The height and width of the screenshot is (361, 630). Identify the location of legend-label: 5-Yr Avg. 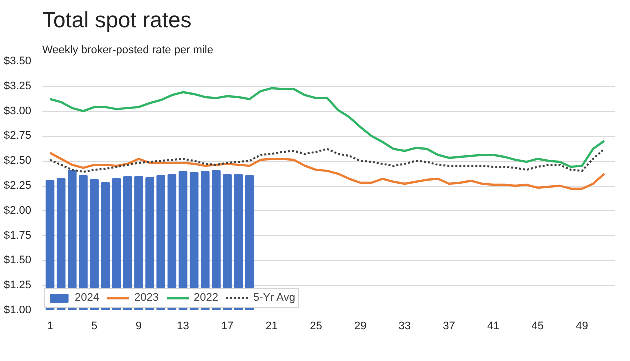
(274, 298).